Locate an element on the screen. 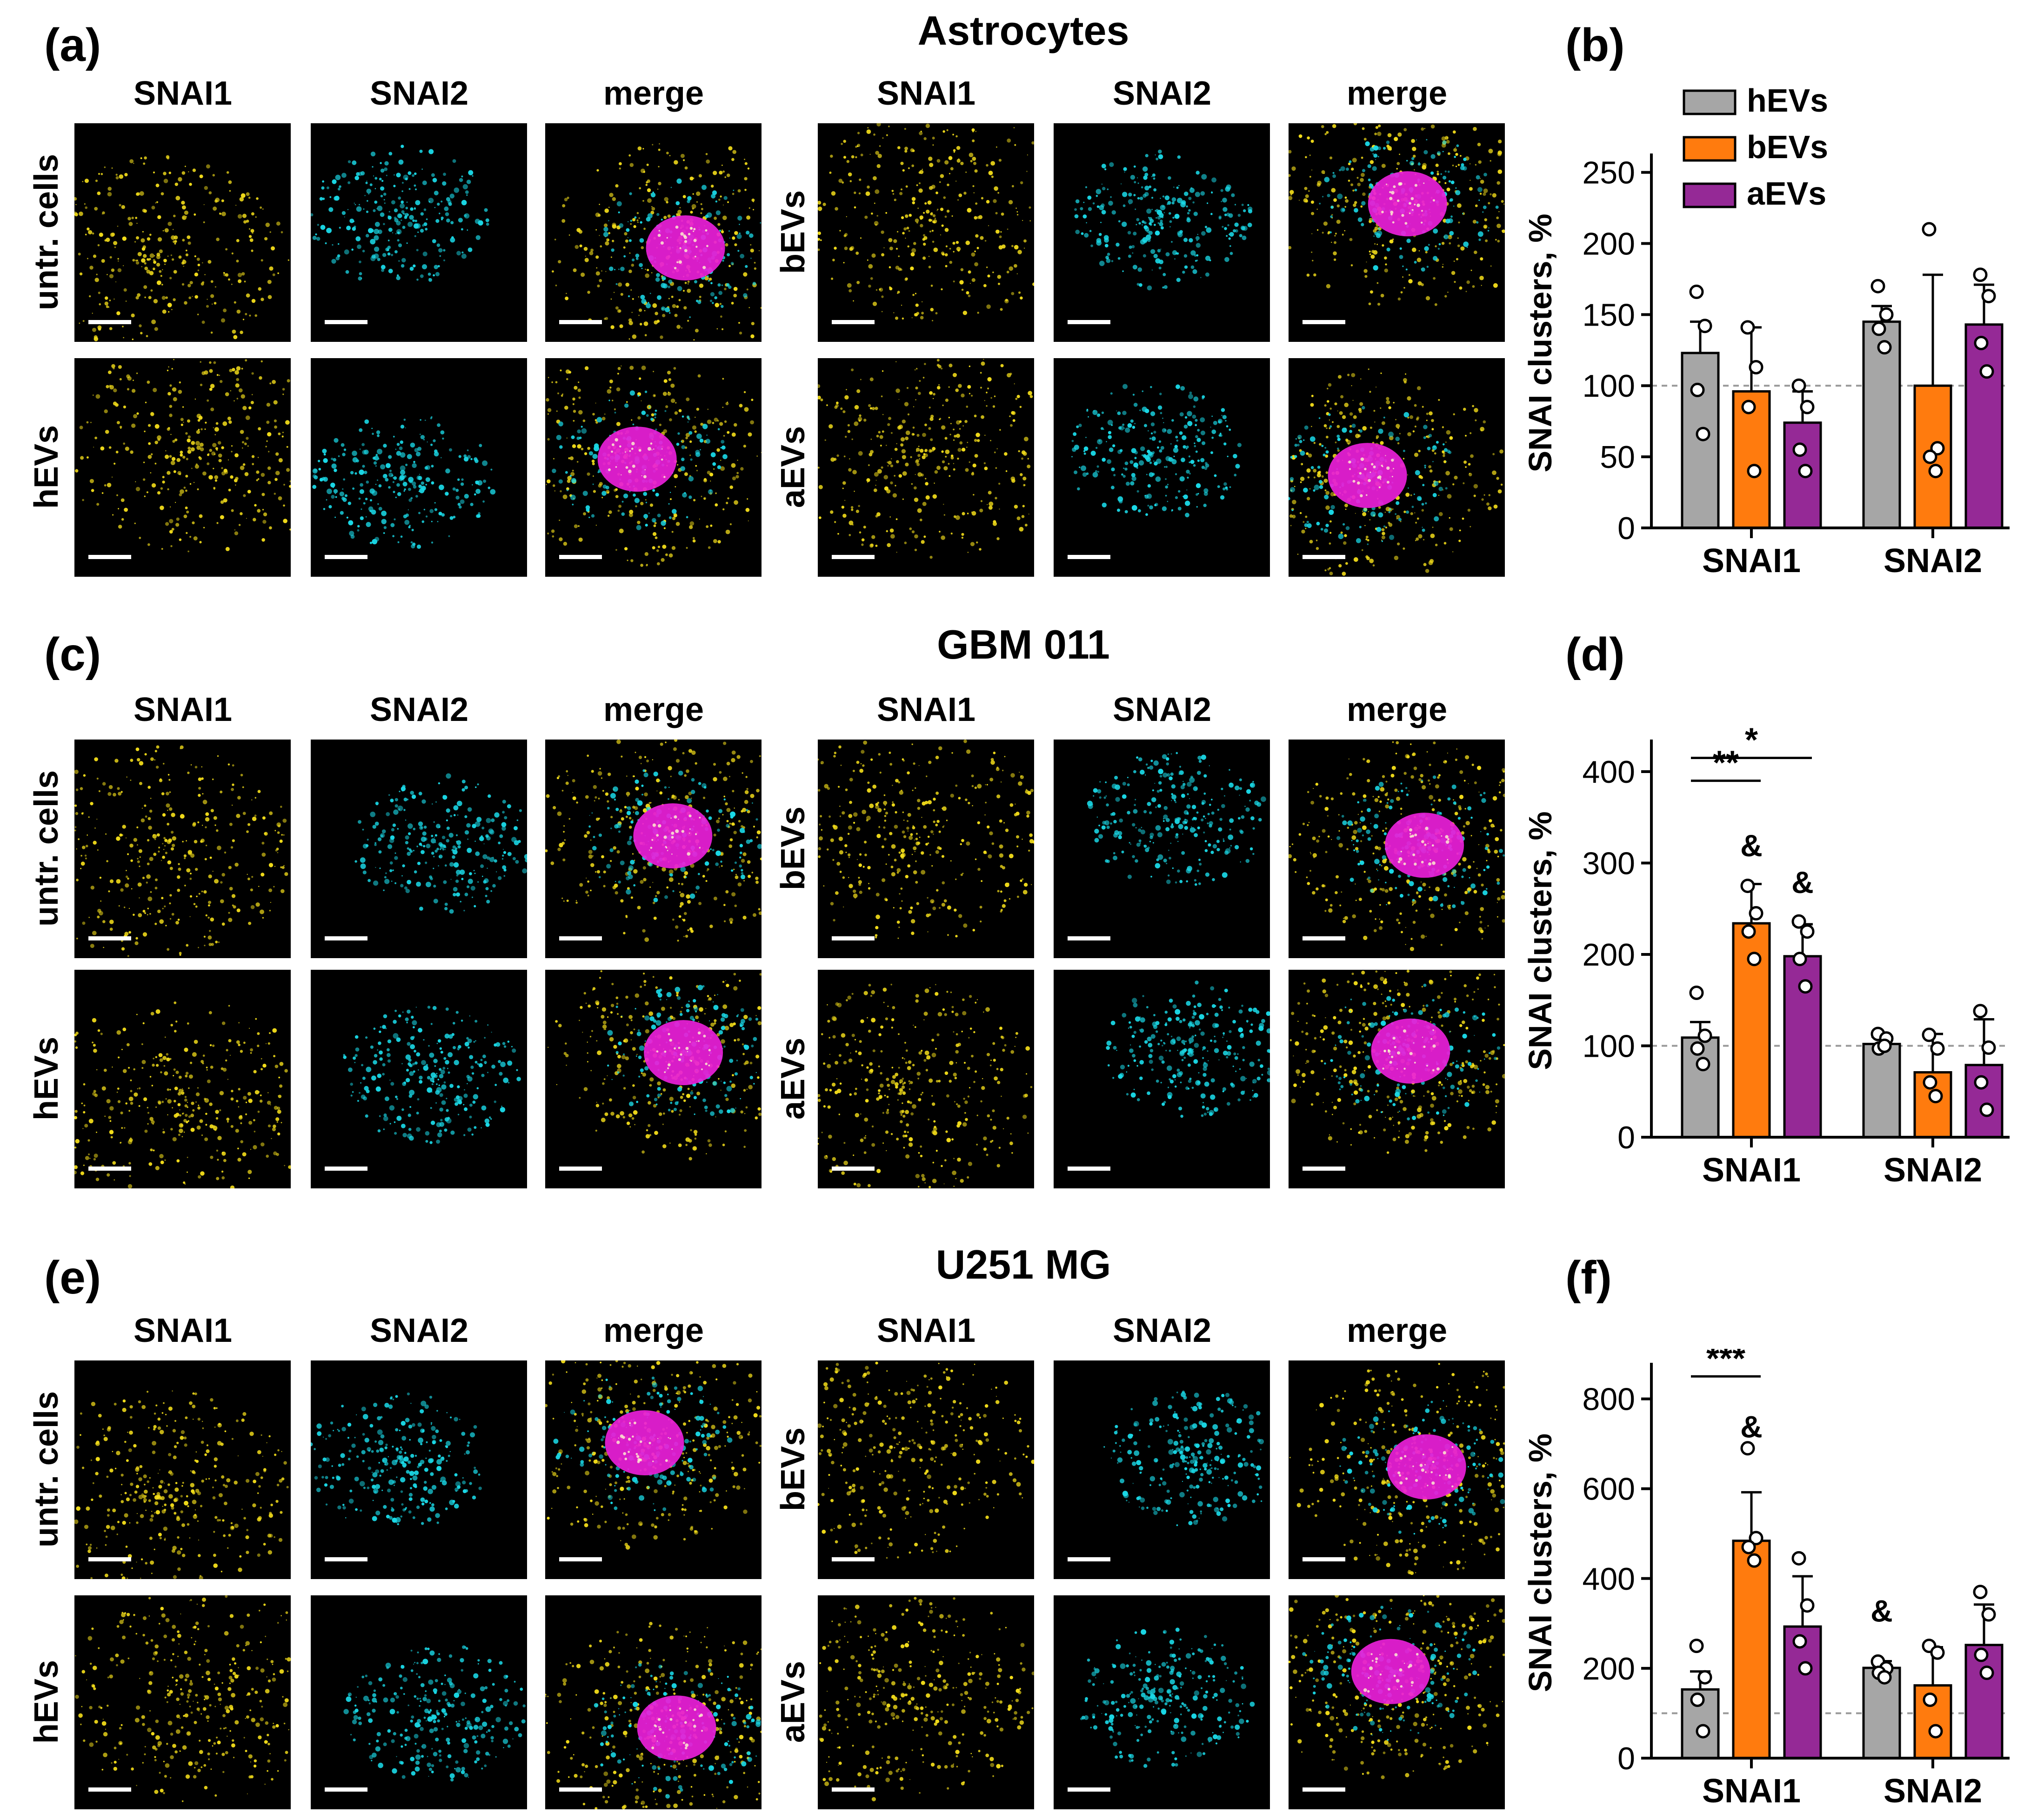 The image size is (2024, 1820). significance-mark: ** is located at coordinates (1726, 763).